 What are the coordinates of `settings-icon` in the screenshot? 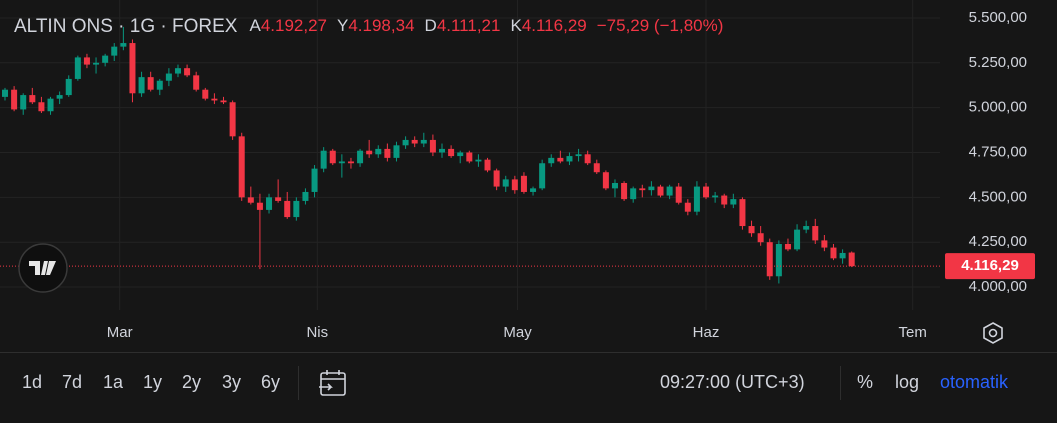 It's located at (993, 333).